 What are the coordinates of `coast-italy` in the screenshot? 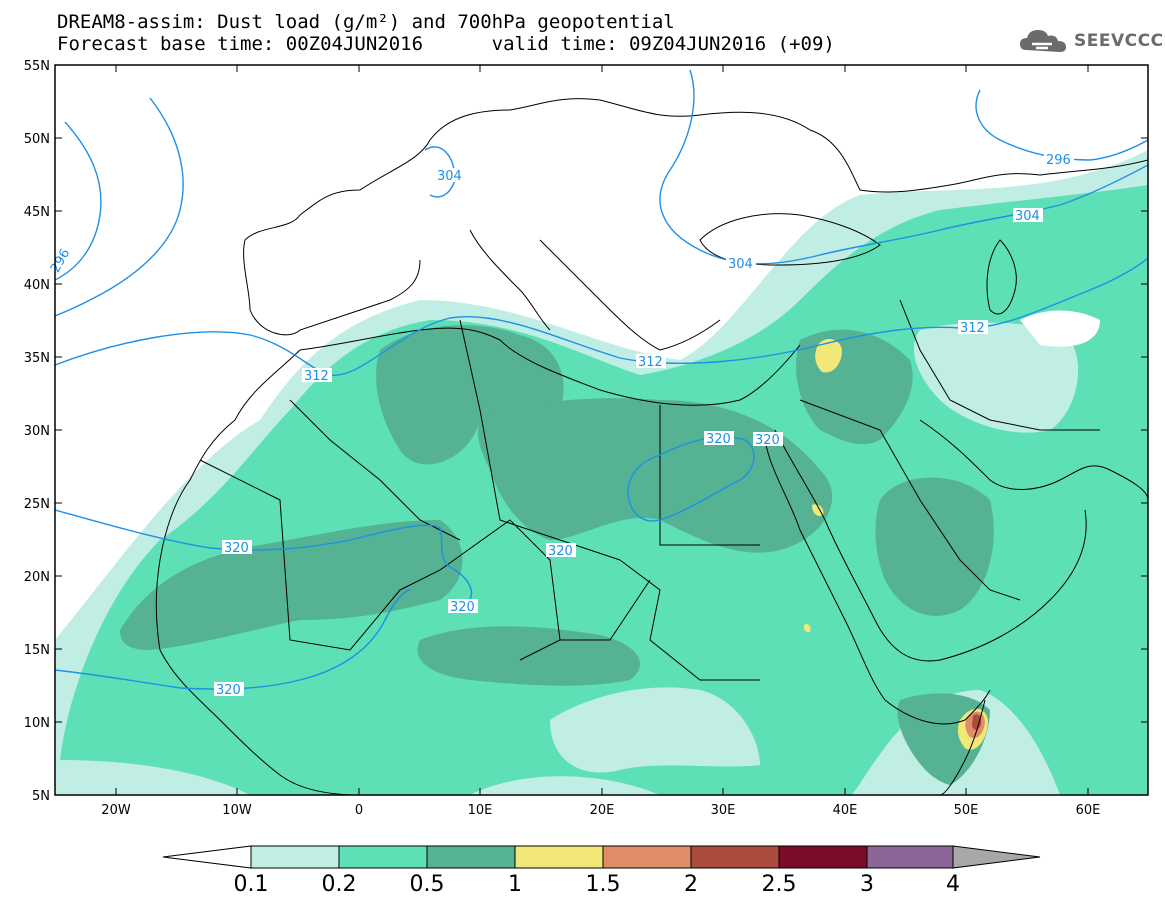 It's located at (510, 280).